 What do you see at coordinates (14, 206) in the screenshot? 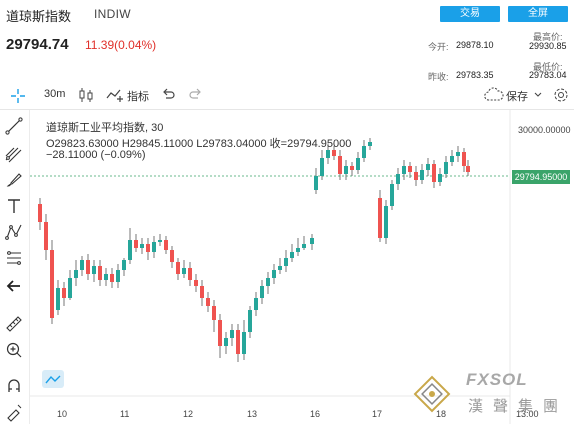
I see `text-tool-icon` at bounding box center [14, 206].